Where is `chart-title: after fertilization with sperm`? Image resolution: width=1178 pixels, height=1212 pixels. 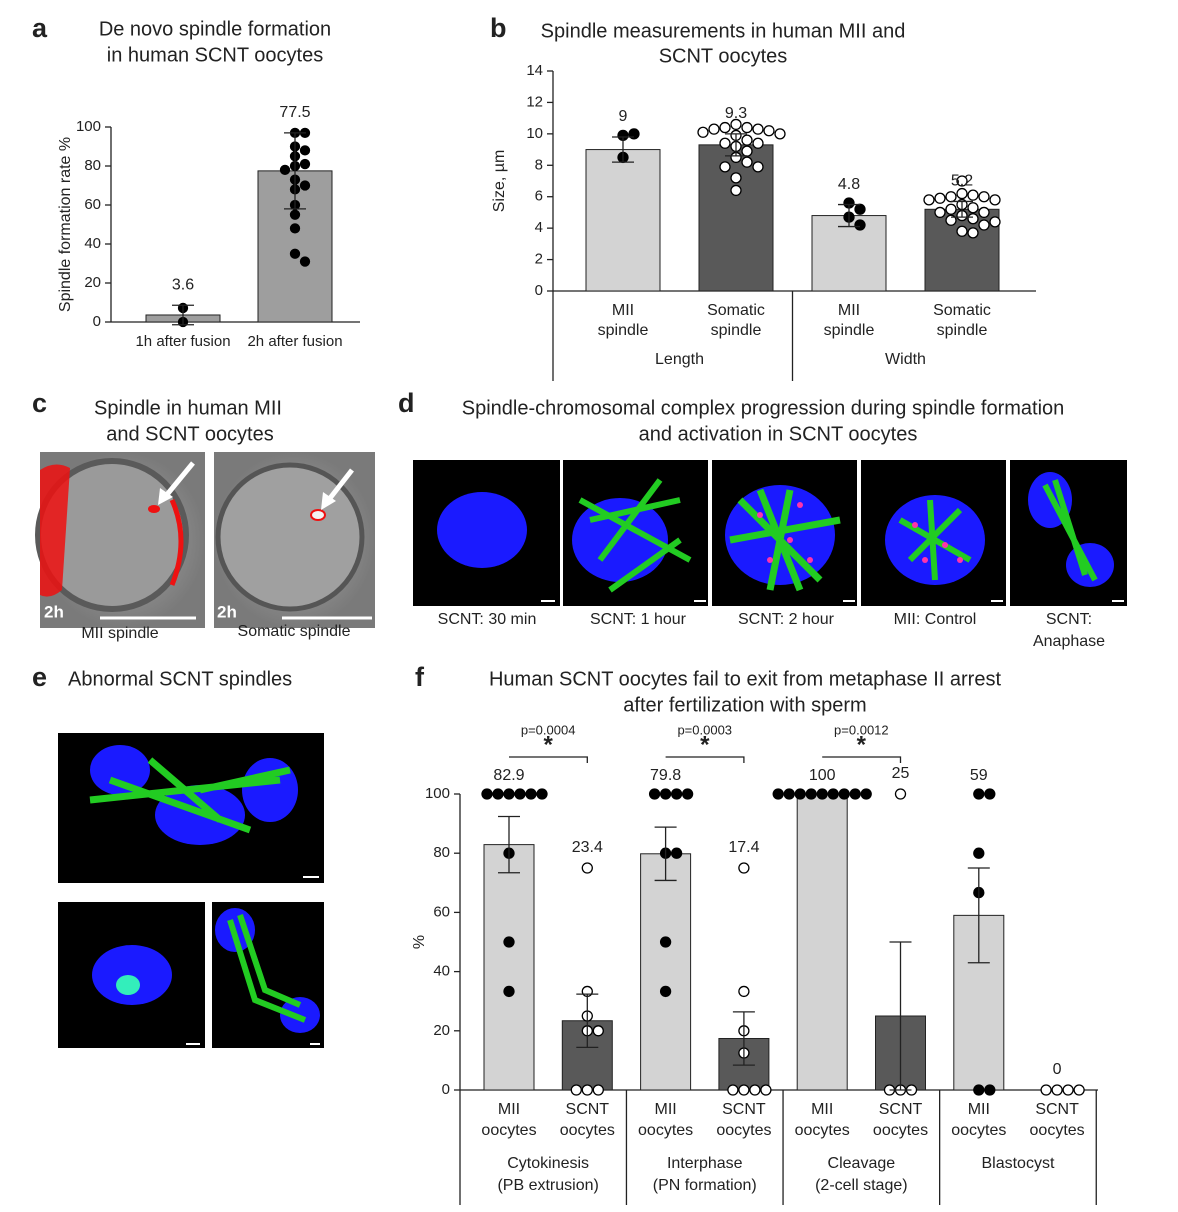
chart-title: after fertilization with sperm is located at coordinates (744, 705).